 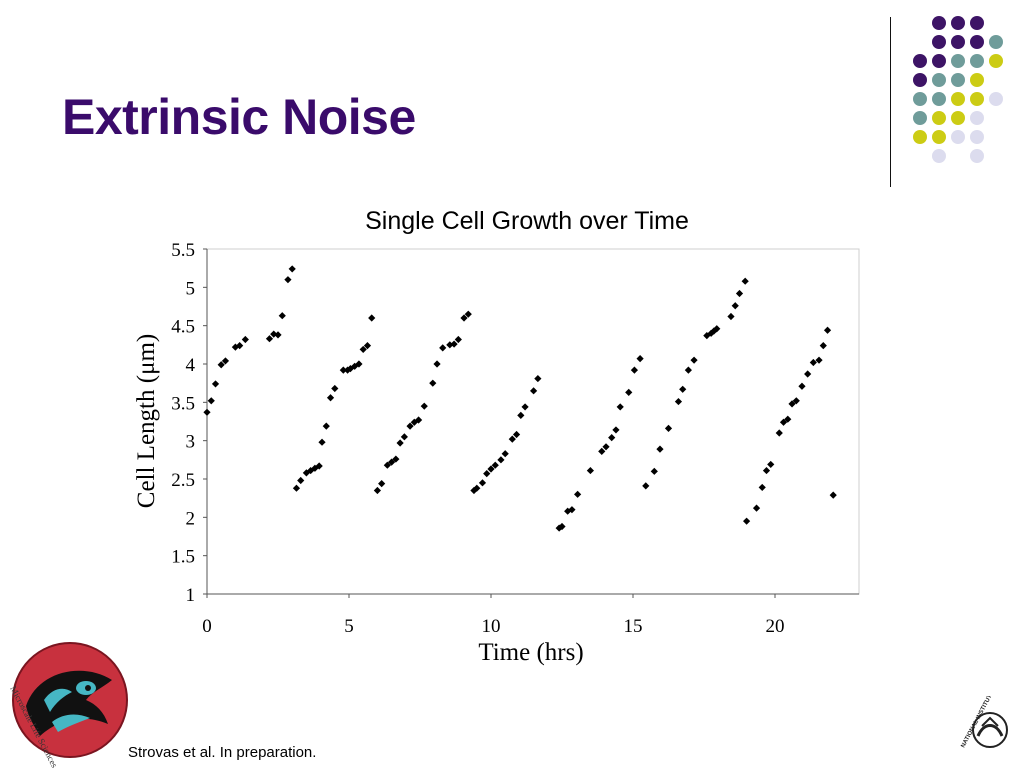 What do you see at coordinates (68, 705) in the screenshot?
I see `mlsc-logo: Microscale Life Sciences Center` at bounding box center [68, 705].